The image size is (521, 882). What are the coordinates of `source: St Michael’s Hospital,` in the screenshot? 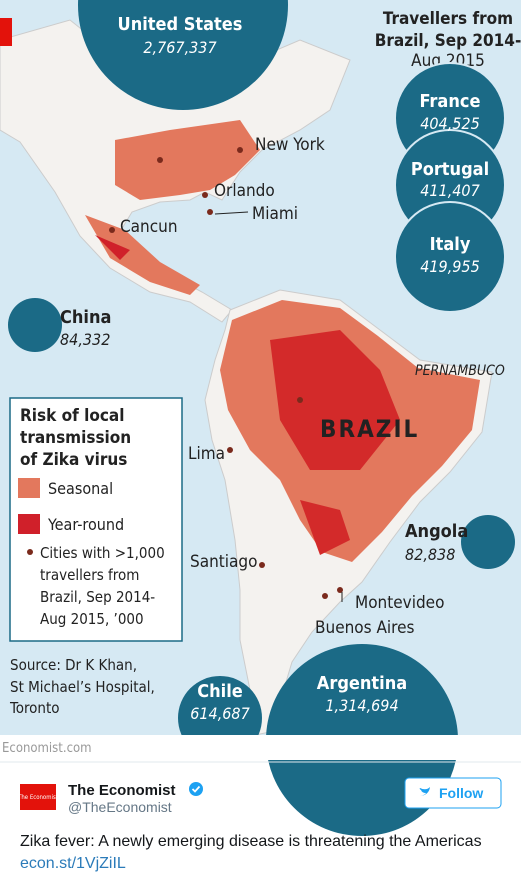 It's located at (82, 687).